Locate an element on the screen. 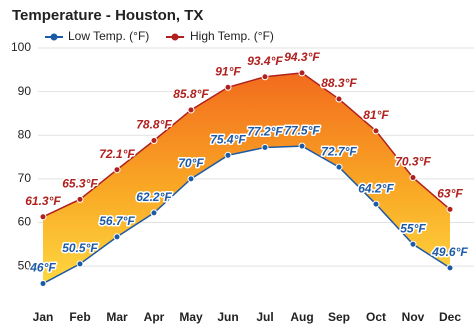  value-label: 88.3°F is located at coordinates (339, 83).